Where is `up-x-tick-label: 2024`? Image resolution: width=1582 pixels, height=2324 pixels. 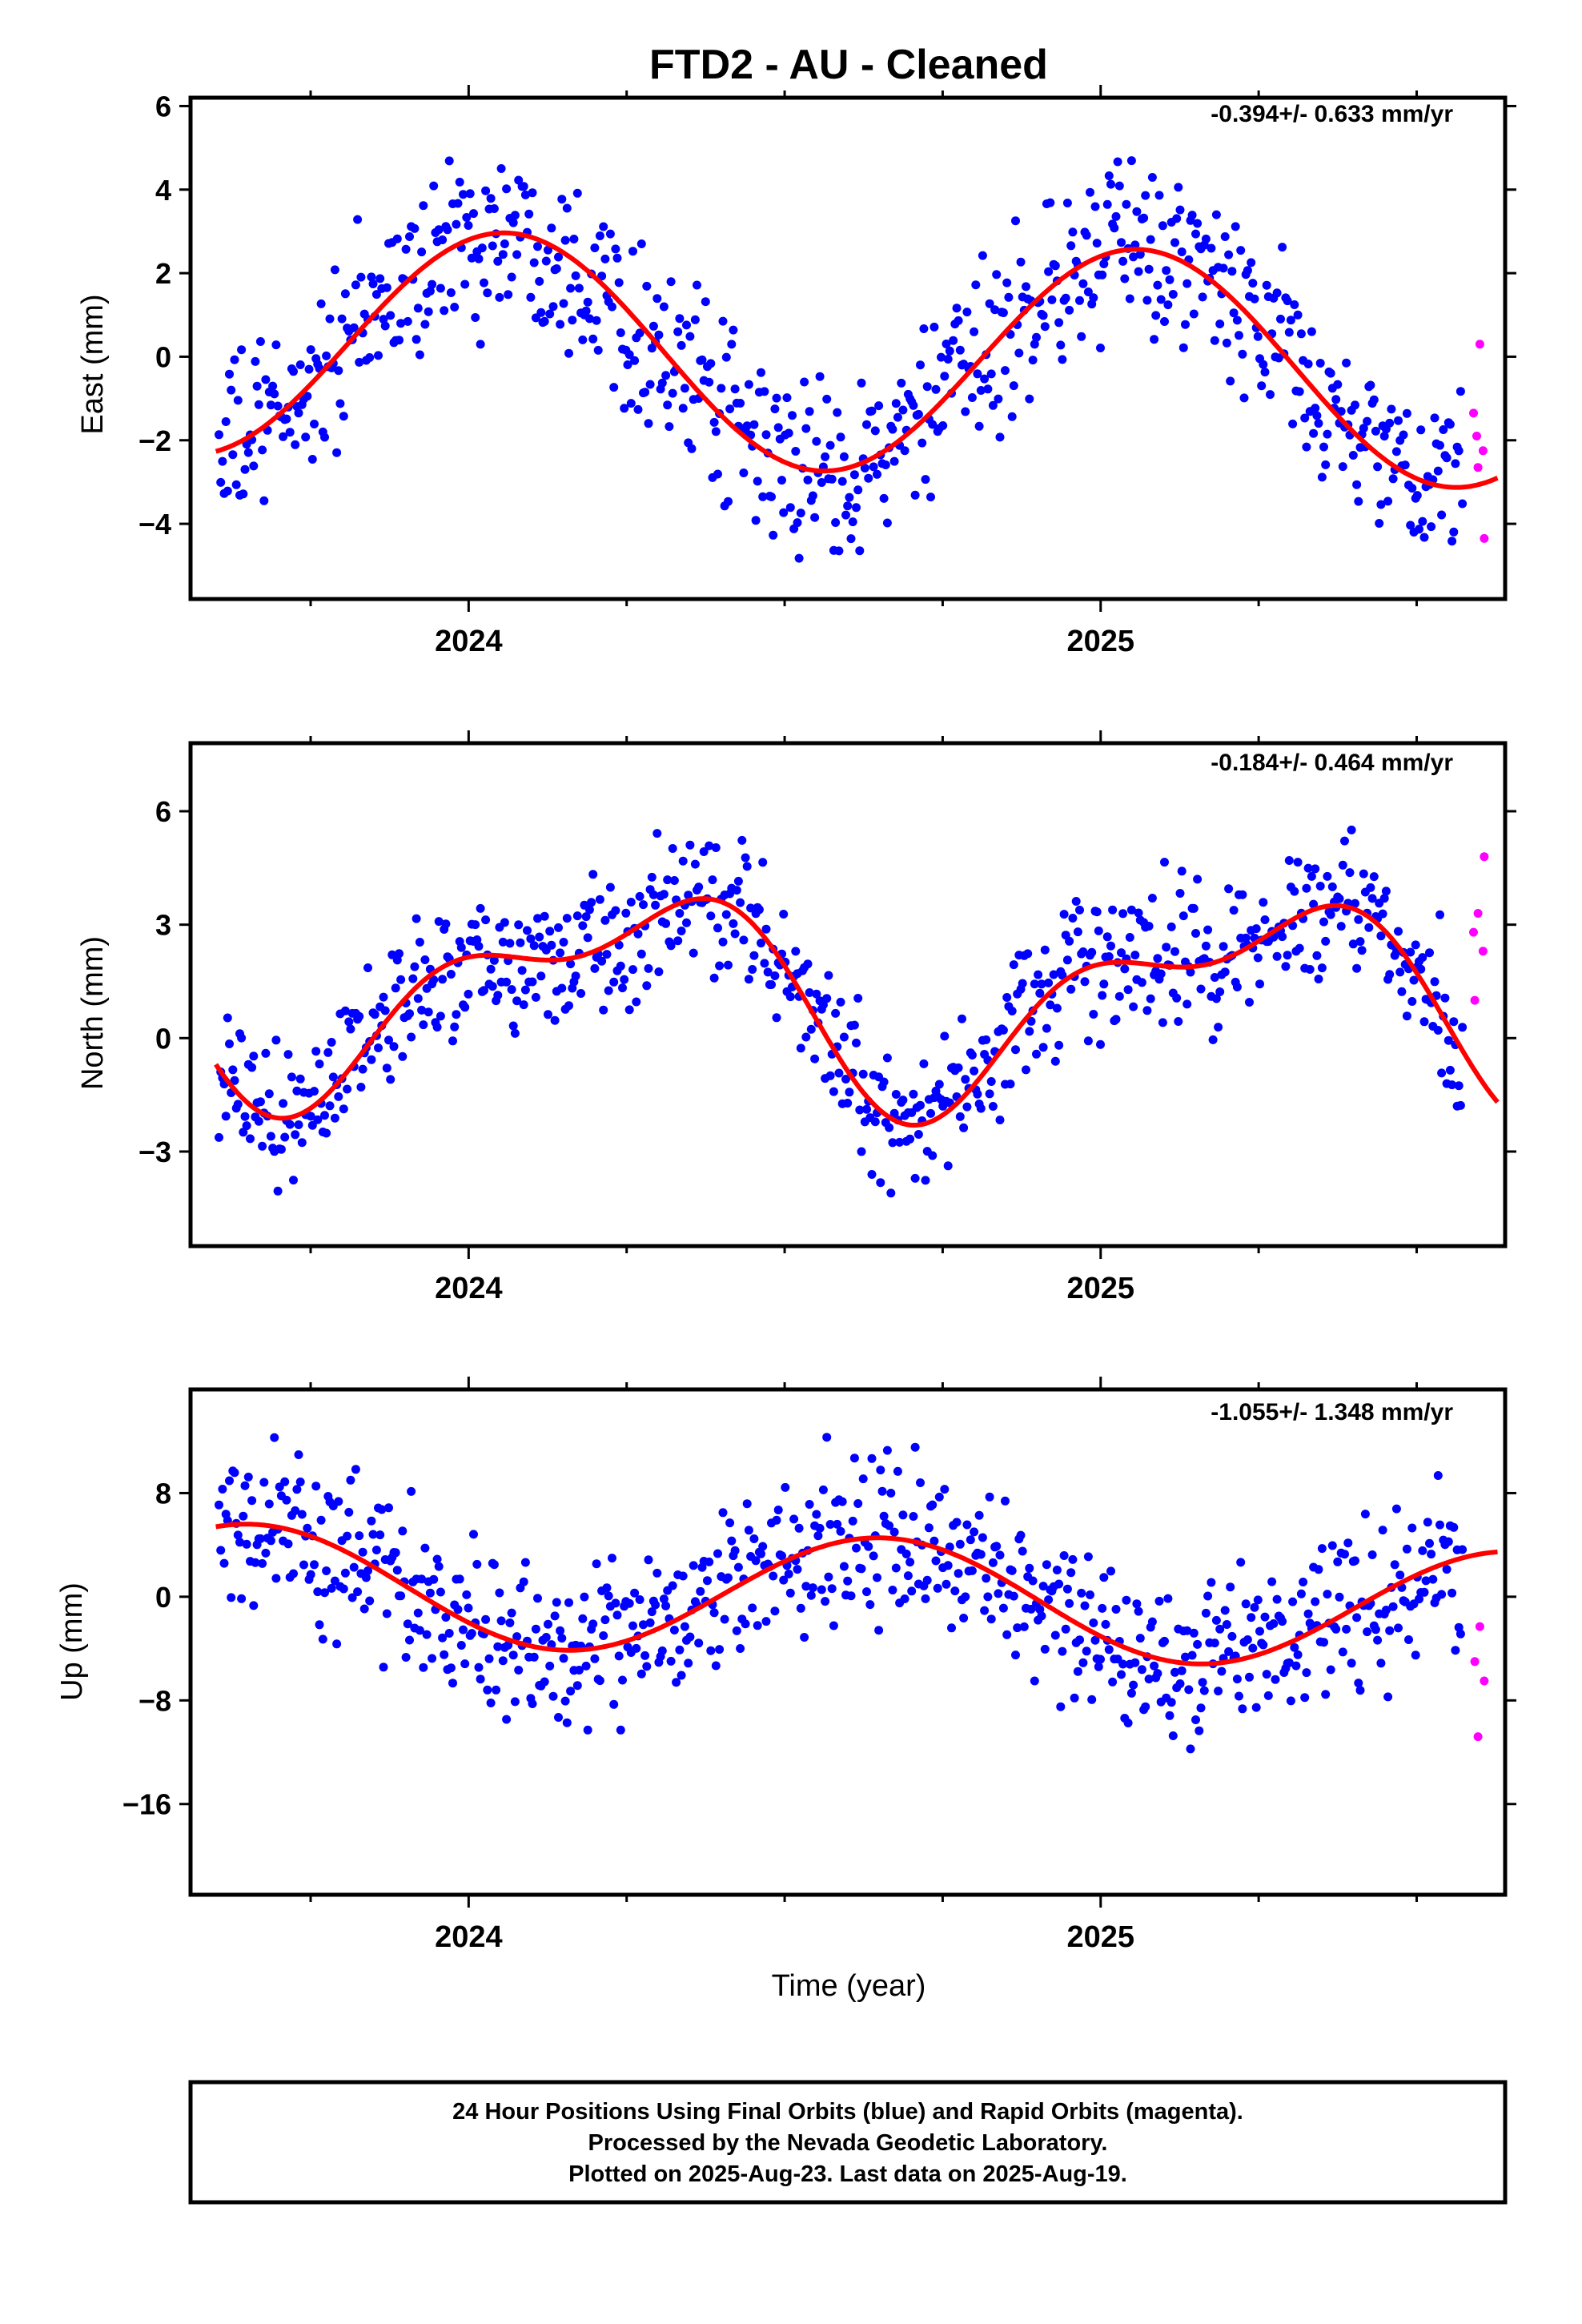 up-x-tick-label: 2024 is located at coordinates (469, 1937).